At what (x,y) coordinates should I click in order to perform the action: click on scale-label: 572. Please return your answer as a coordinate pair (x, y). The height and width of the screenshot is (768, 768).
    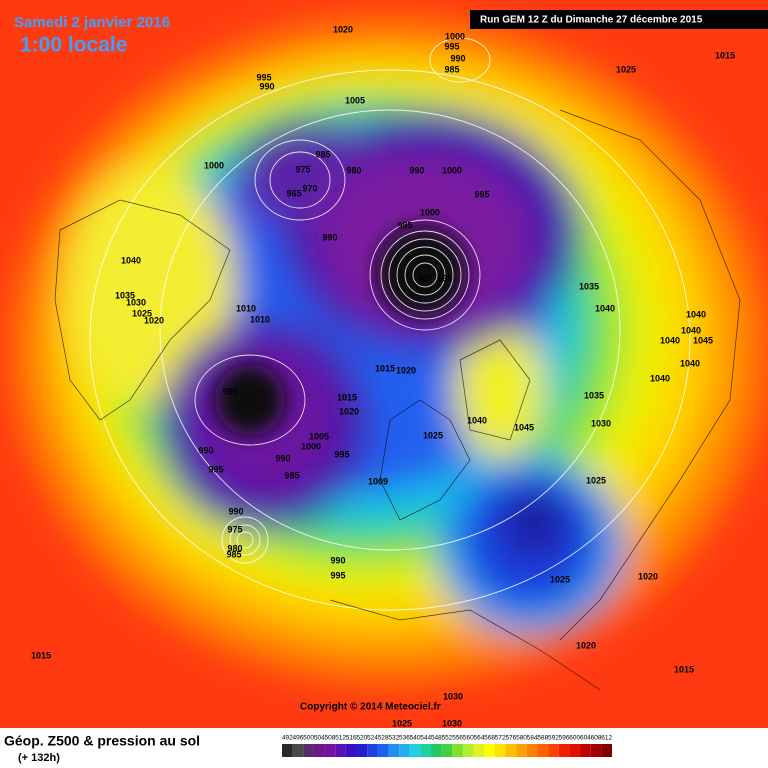
    Looking at the image, I should click on (500, 738).